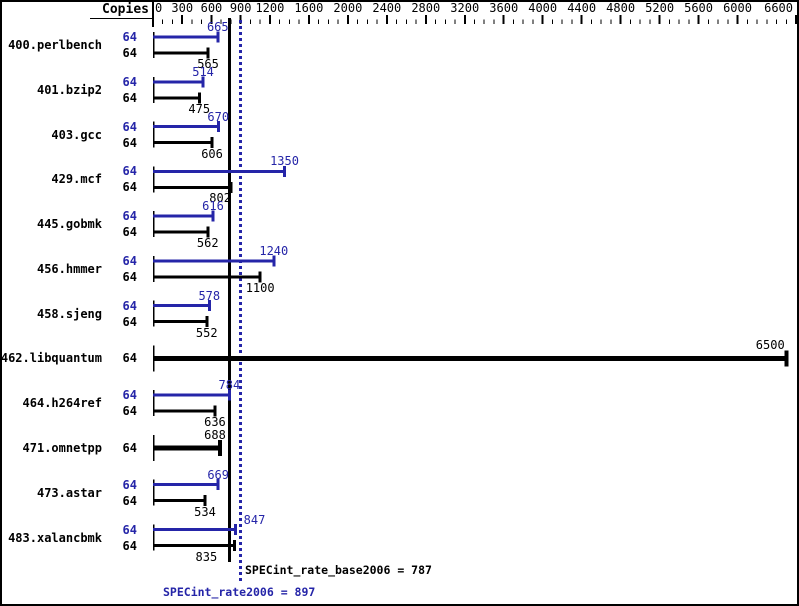 This screenshot has height=606, width=799. I want to click on benchmark-name-label: 429.mcf, so click(76, 179).